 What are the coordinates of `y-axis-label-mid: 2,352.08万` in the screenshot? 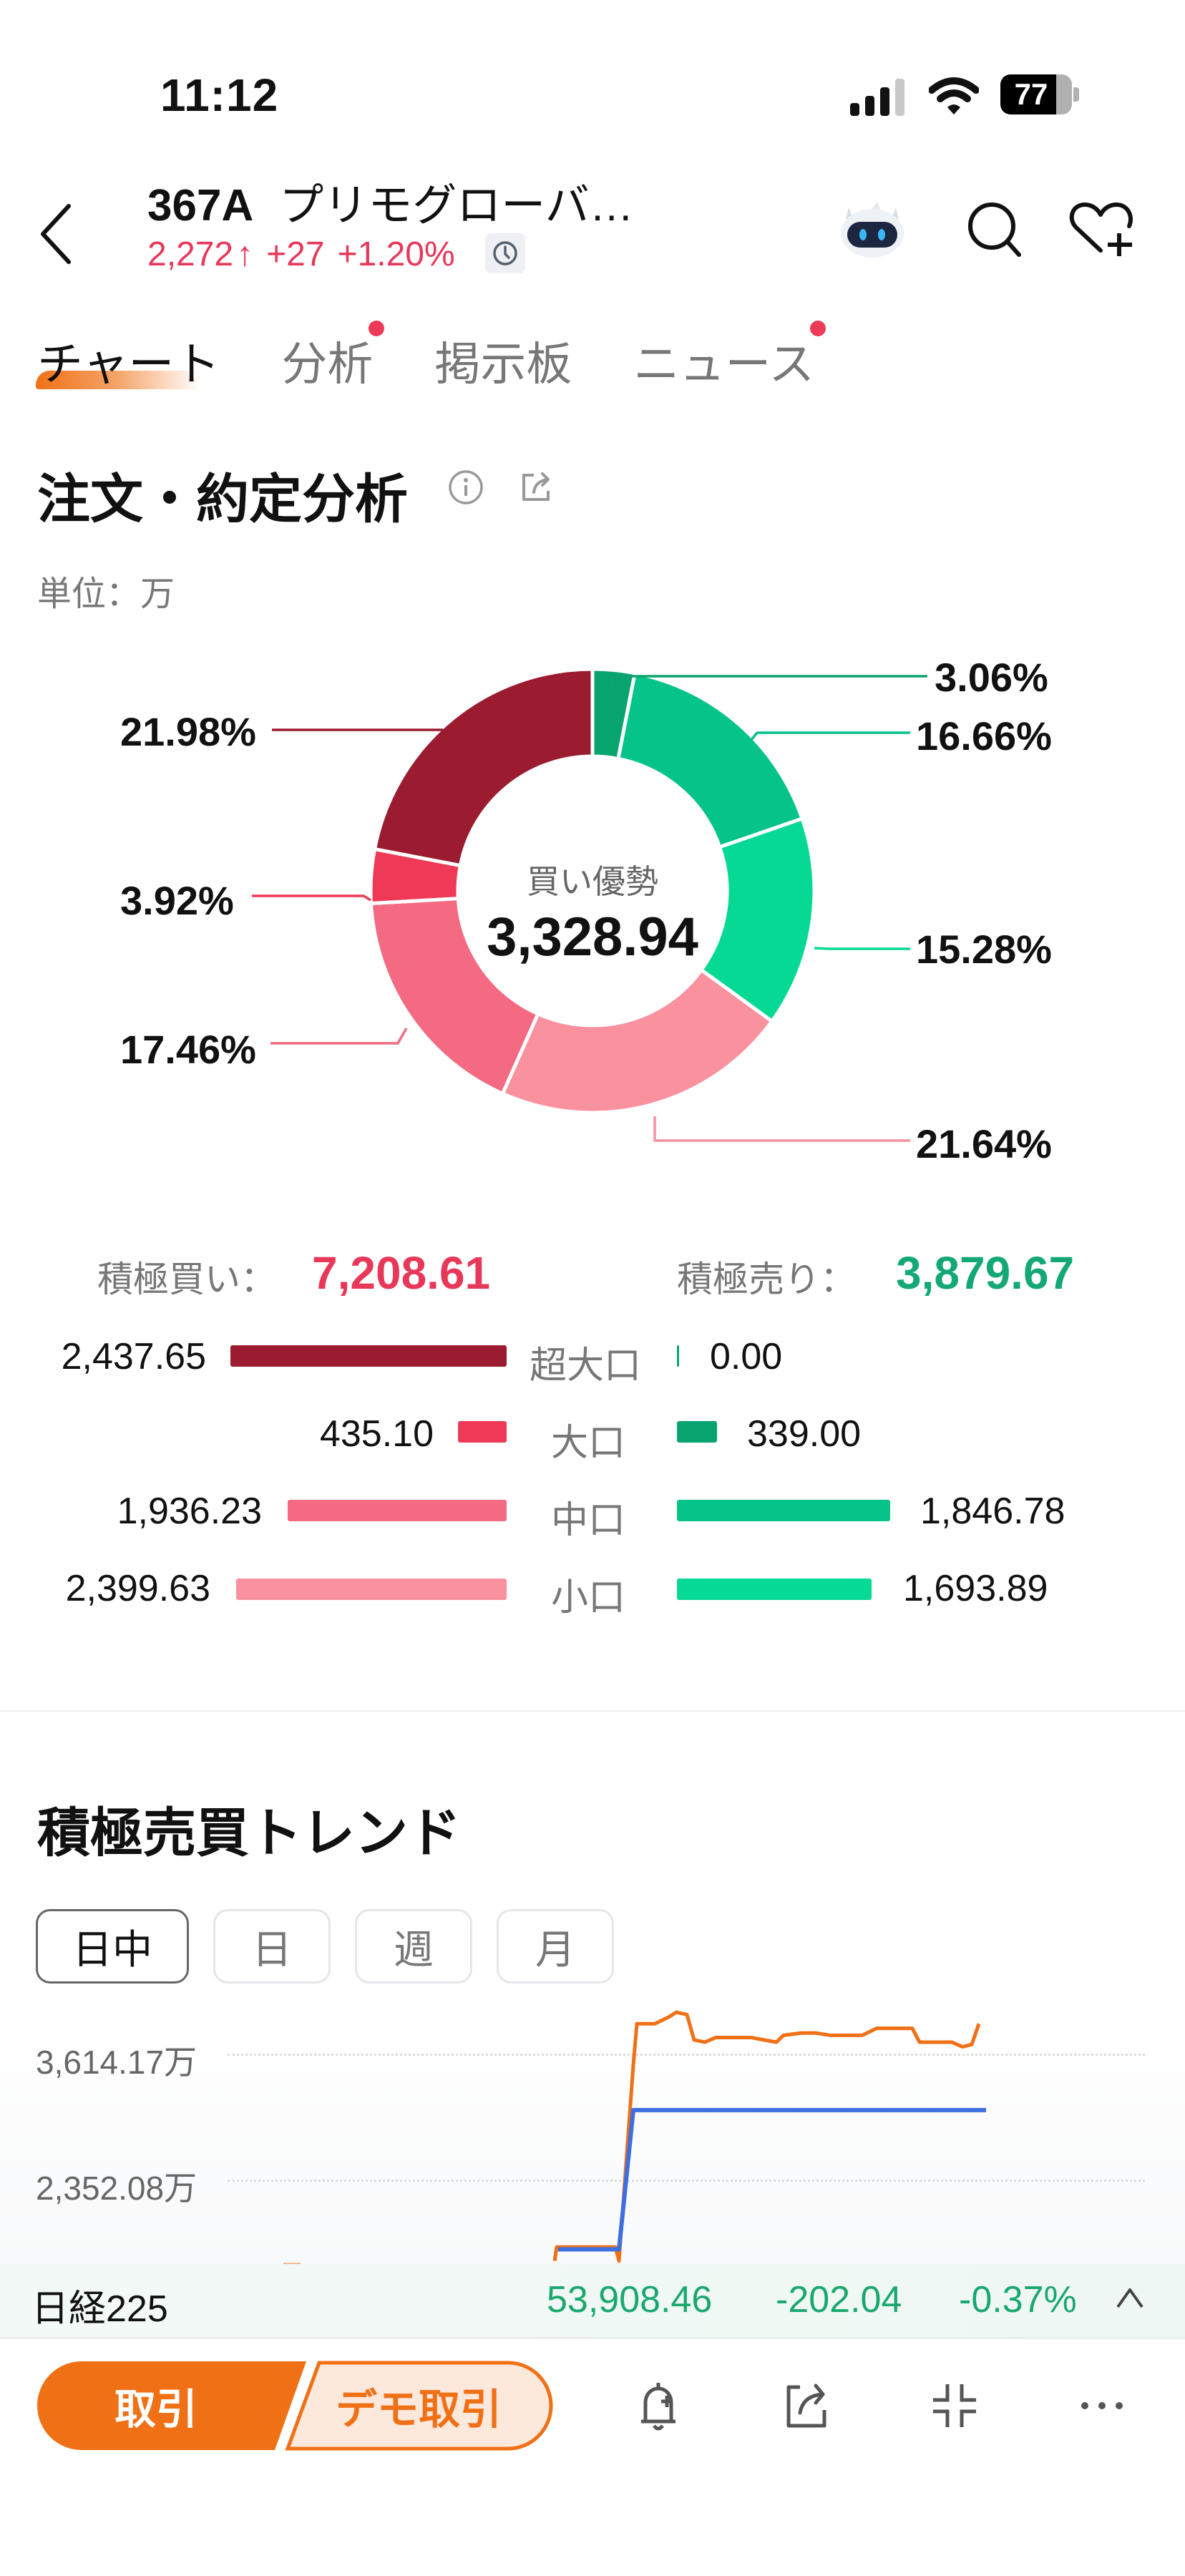 It's located at (117, 2188).